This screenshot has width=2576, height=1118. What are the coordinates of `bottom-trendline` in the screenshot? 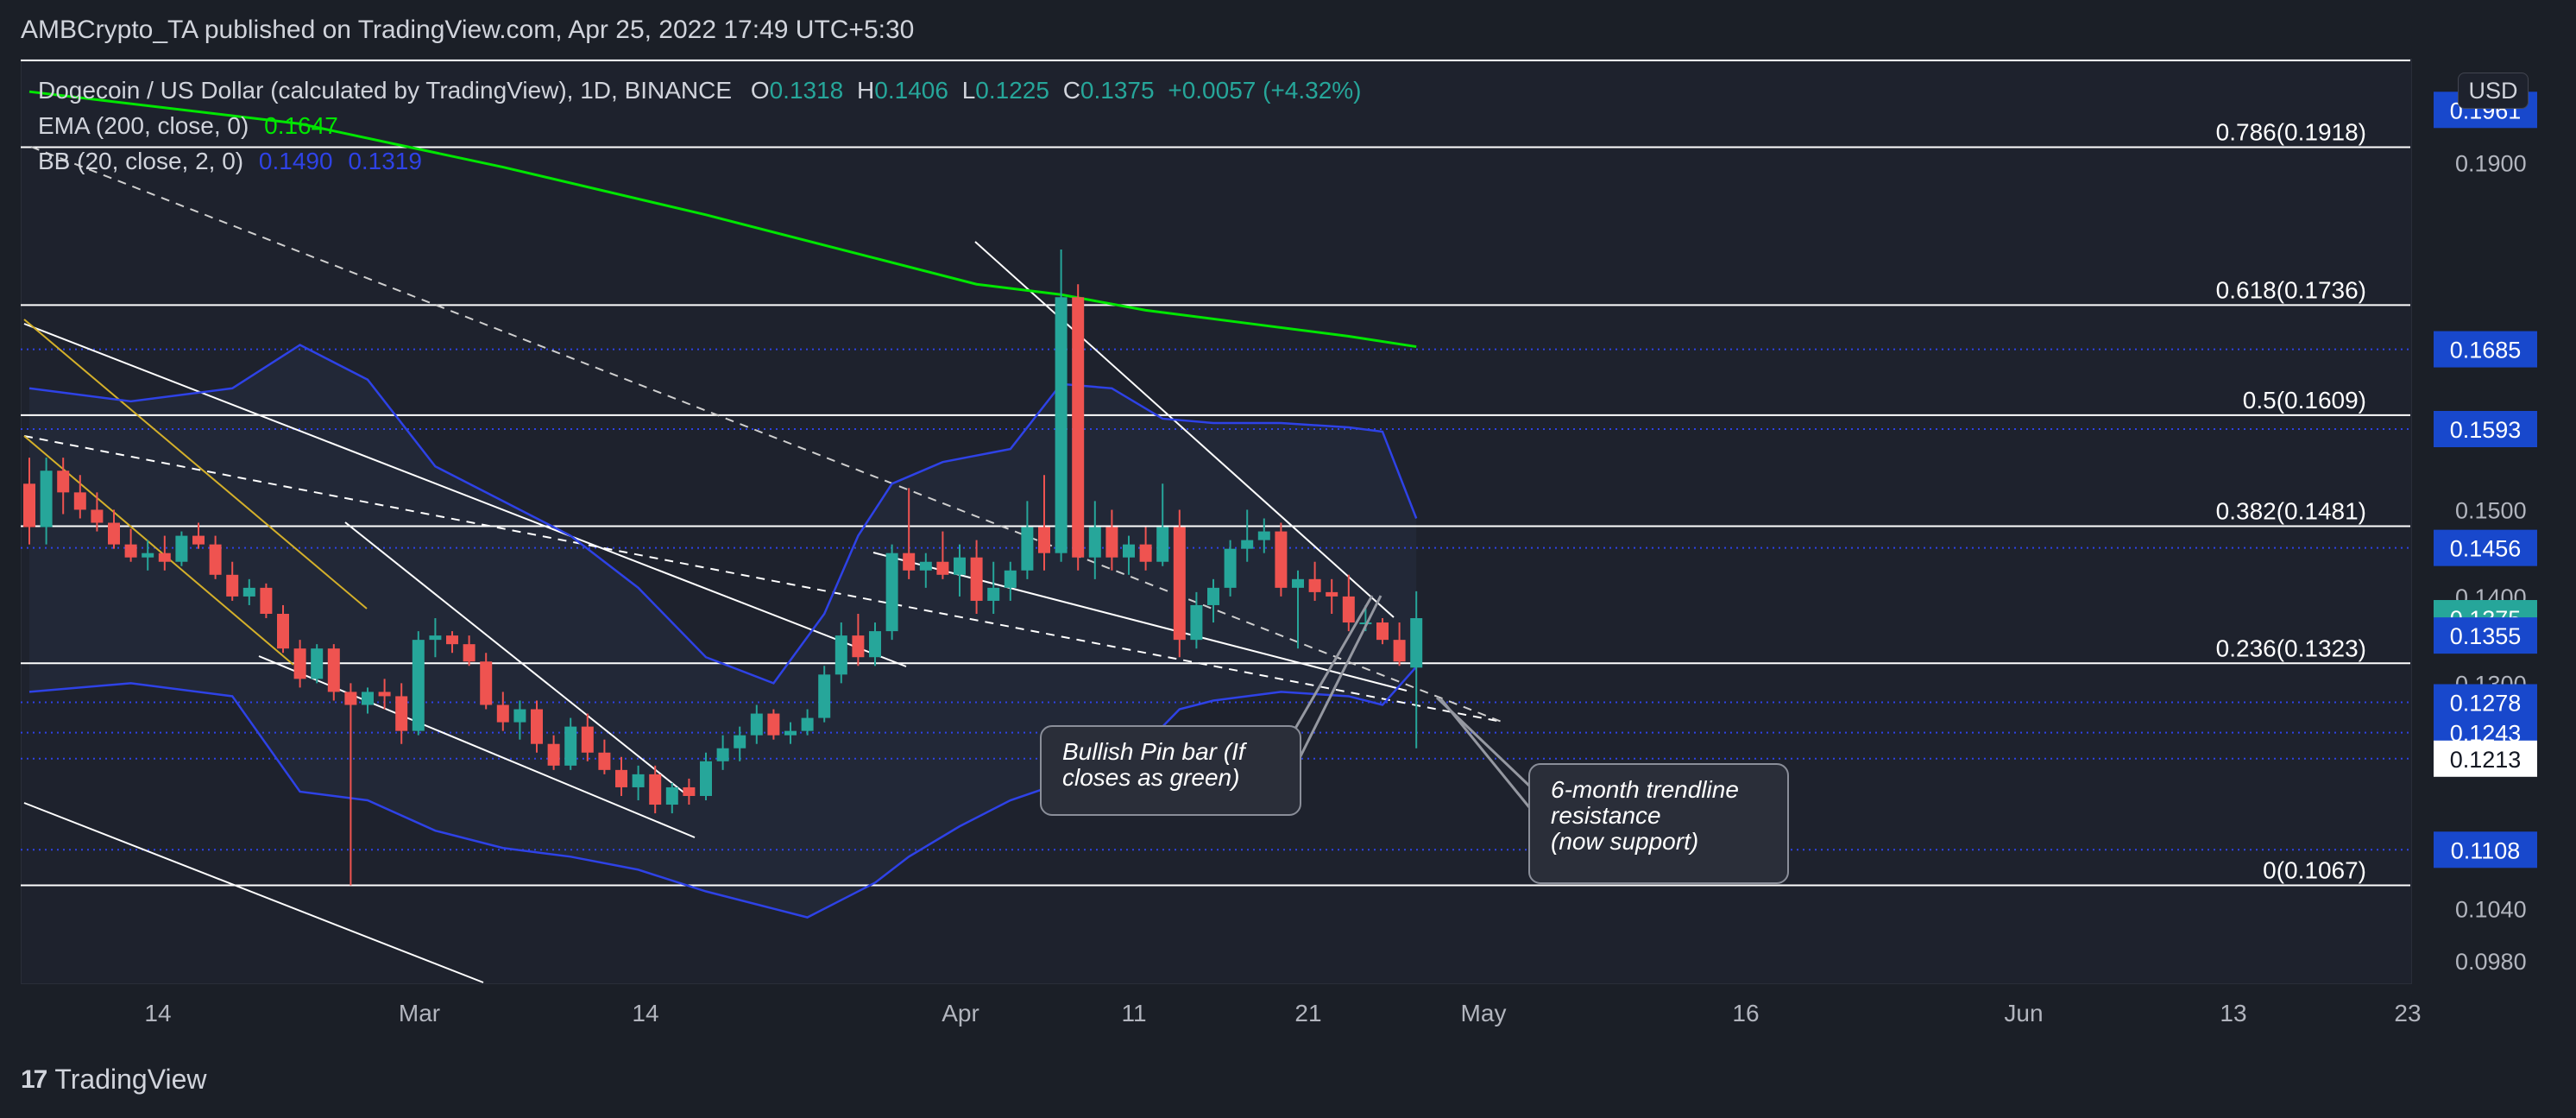 It's located at (253, 893).